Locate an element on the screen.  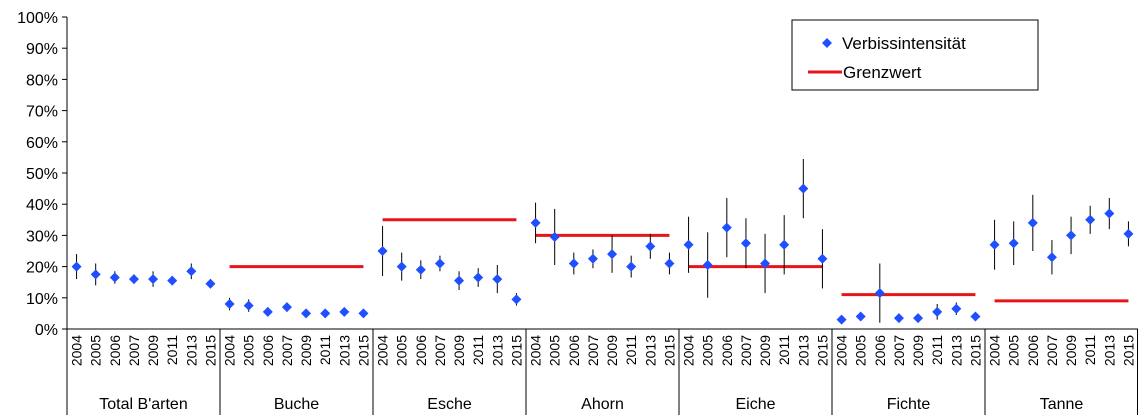
y-tick-label: 70% is located at coordinates (42, 112).